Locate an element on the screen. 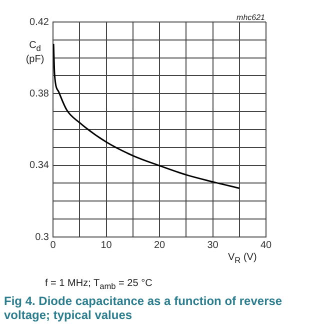 The image size is (322, 330). x-tick-label: 40 is located at coordinates (266, 245).